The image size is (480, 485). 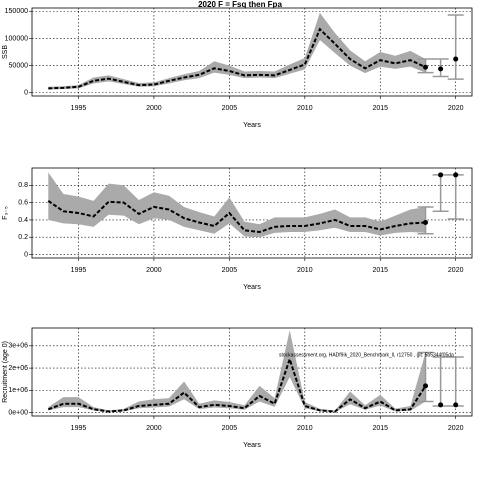 I want to click on chart-title: 2020 F = Fsq then Fpa, so click(x=240, y=4).